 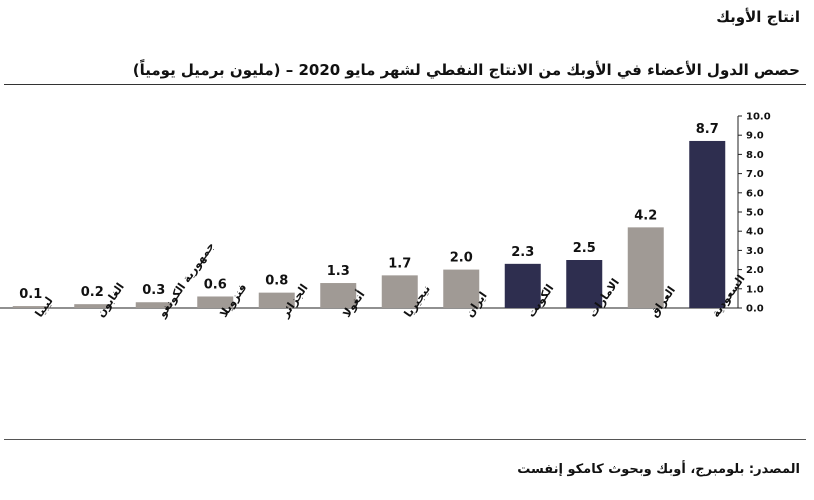 What do you see at coordinates (755, 270) in the screenshot?
I see `y-tick-label: 2.0` at bounding box center [755, 270].